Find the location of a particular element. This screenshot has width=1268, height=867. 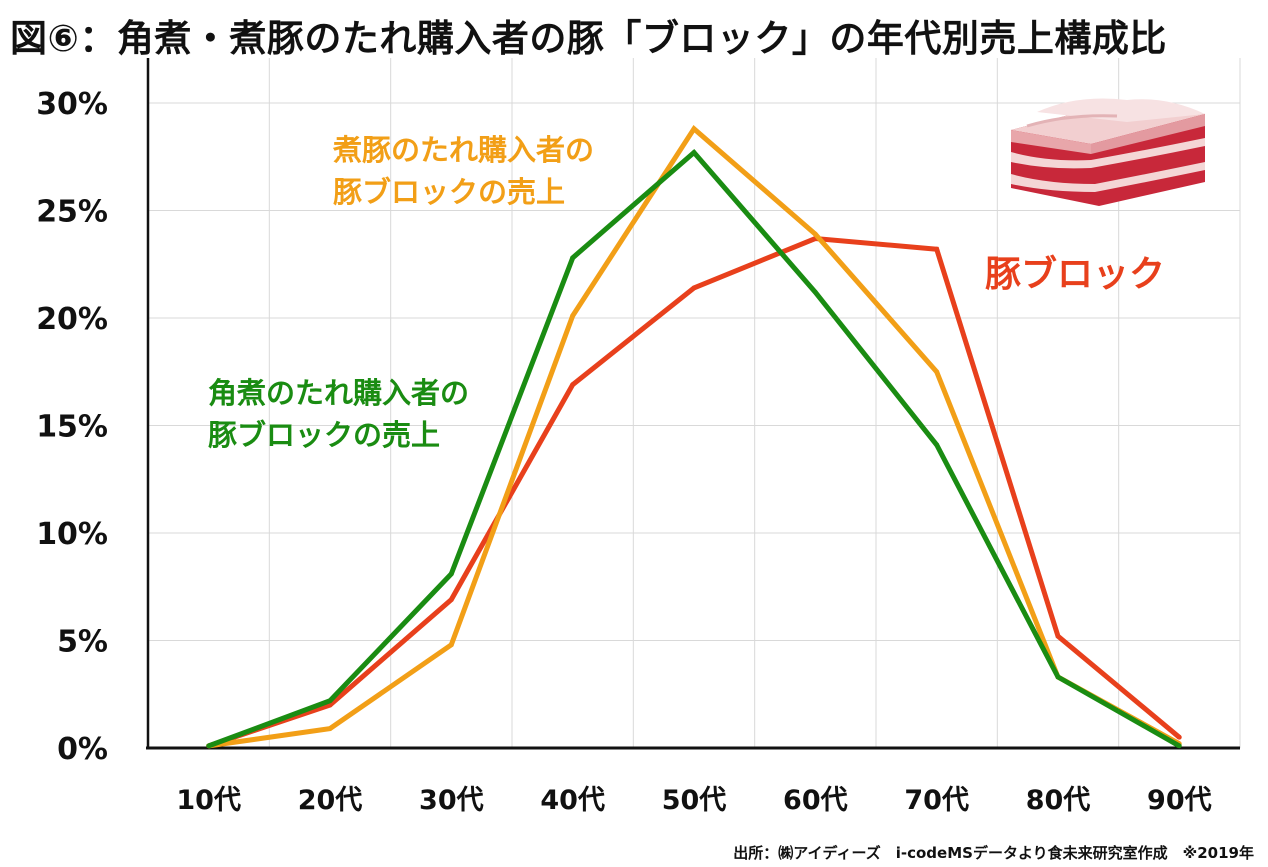

x-tick-label: 10代 is located at coordinates (208, 800).